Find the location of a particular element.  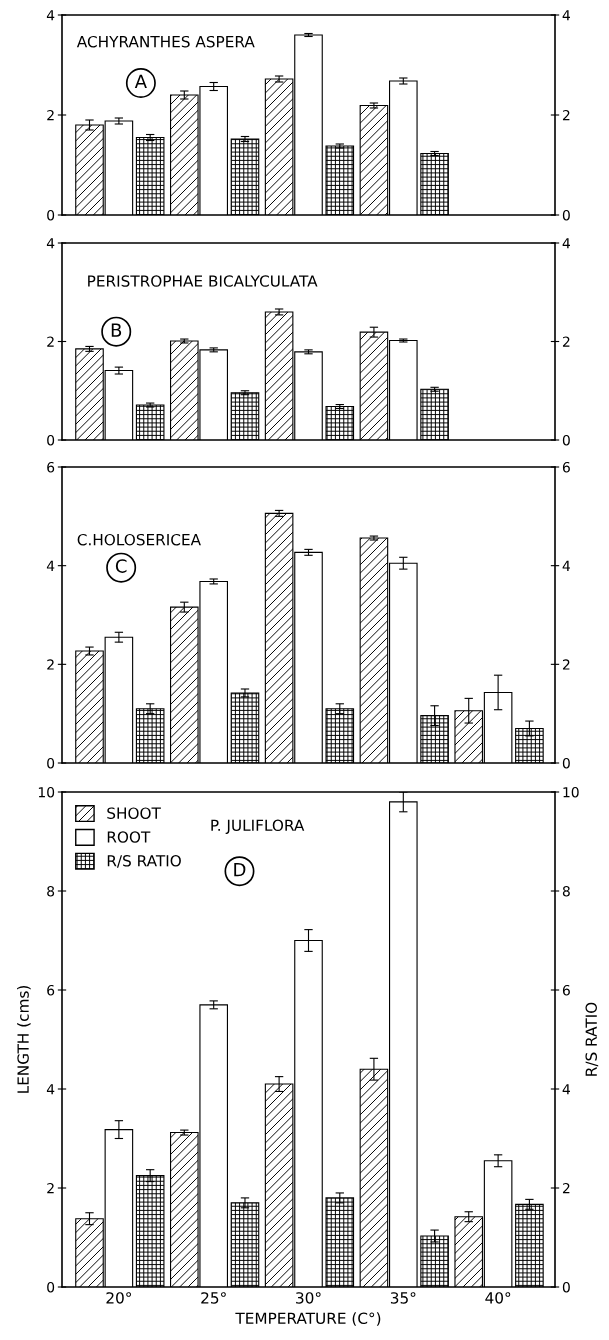

text: PERISTROPHAE BICALYCULATA is located at coordinates (203, 281).